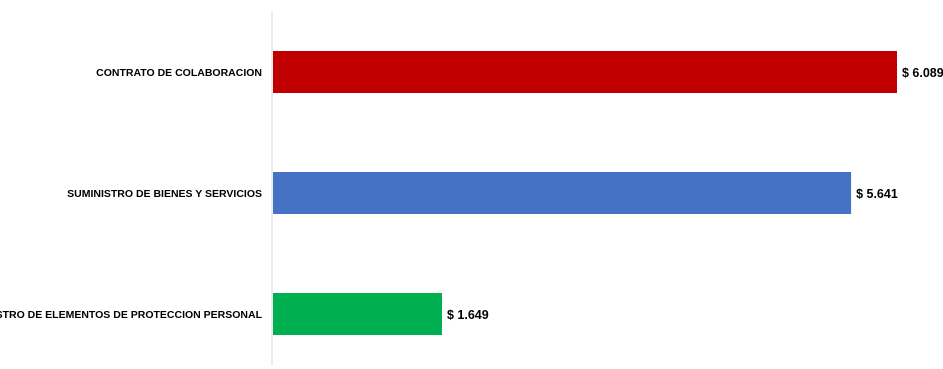  Describe the element at coordinates (164, 194) in the screenshot. I see `category-label-2: SUMINISTRO DE BIENES Y SERVICIOS` at that location.